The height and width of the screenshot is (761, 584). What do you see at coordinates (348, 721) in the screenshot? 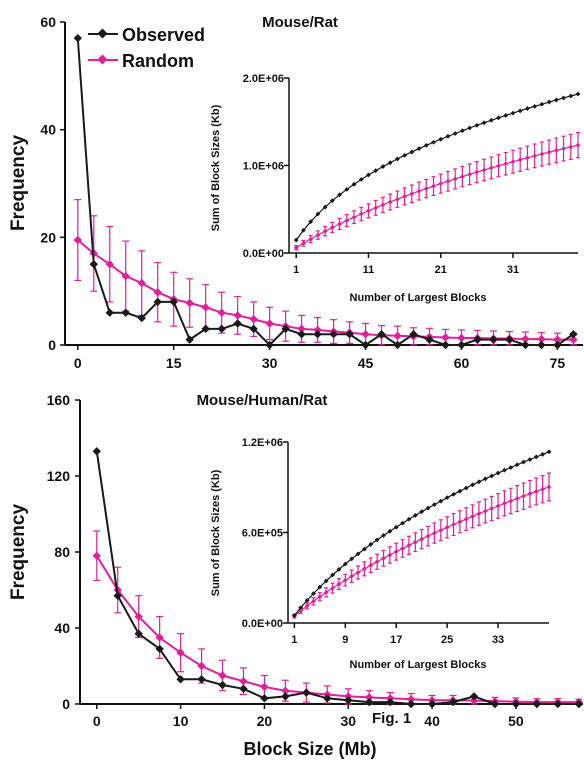
I see `x-tick-label: 30` at bounding box center [348, 721].